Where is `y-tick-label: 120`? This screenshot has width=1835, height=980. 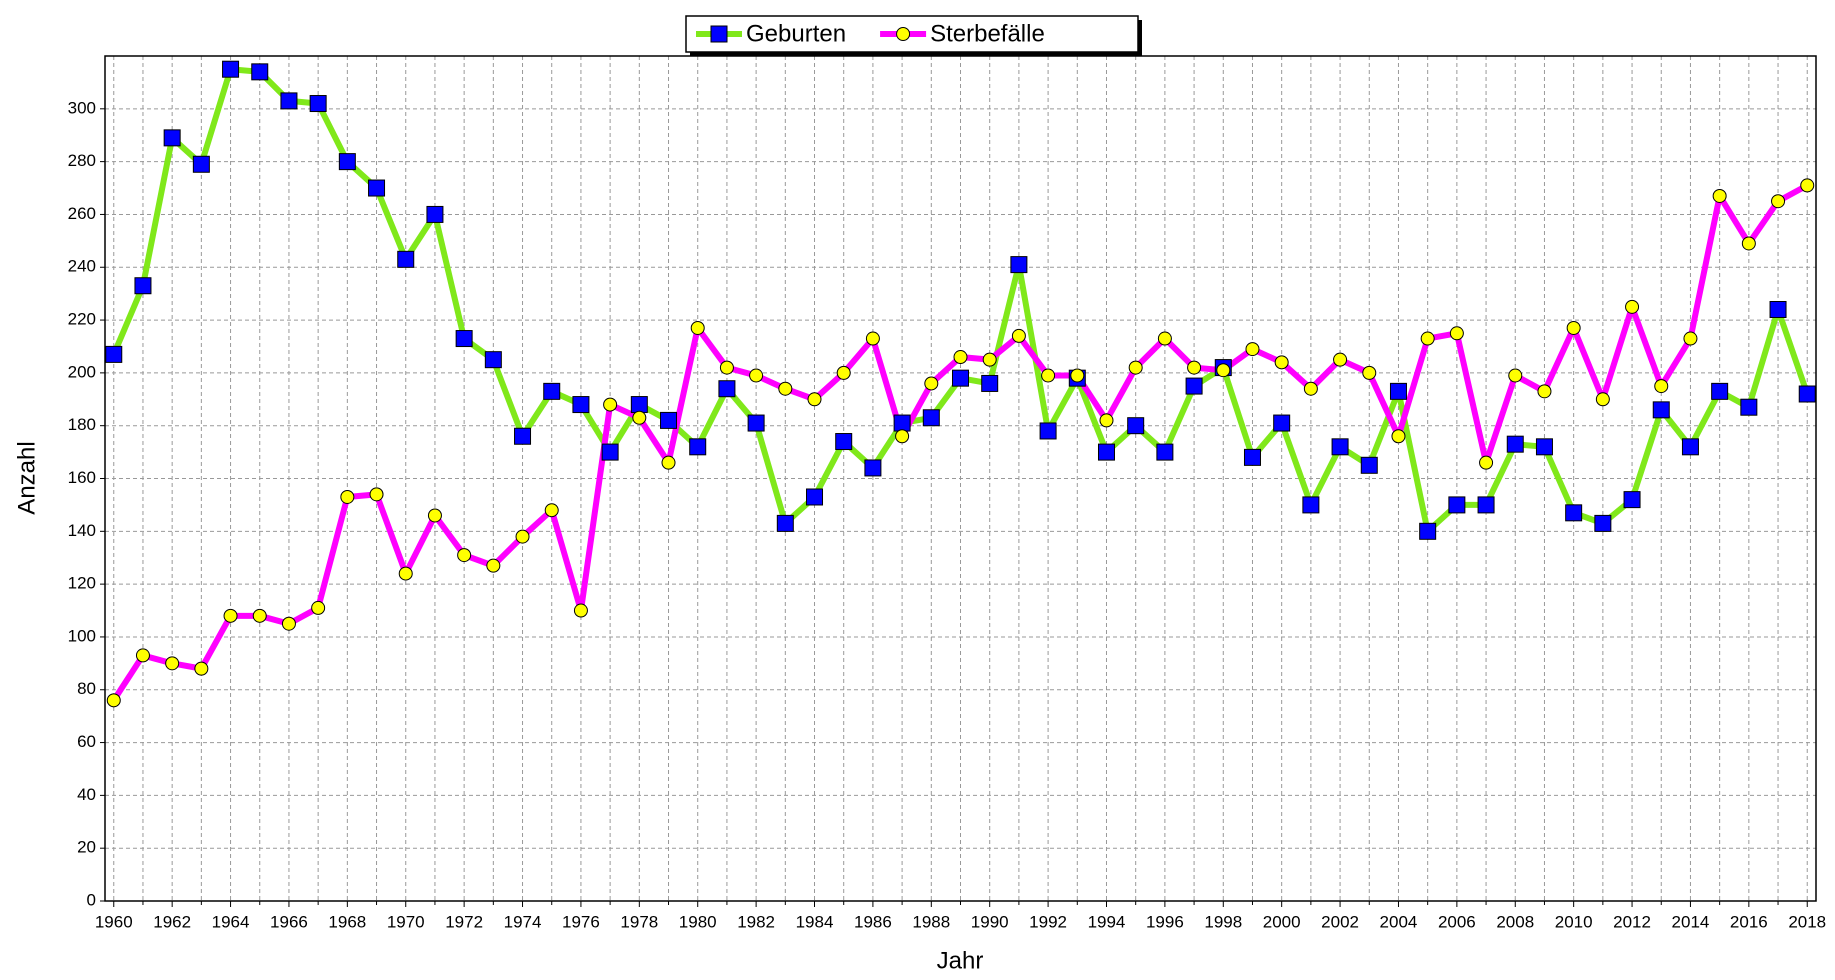 y-tick-label: 120 is located at coordinates (82, 583).